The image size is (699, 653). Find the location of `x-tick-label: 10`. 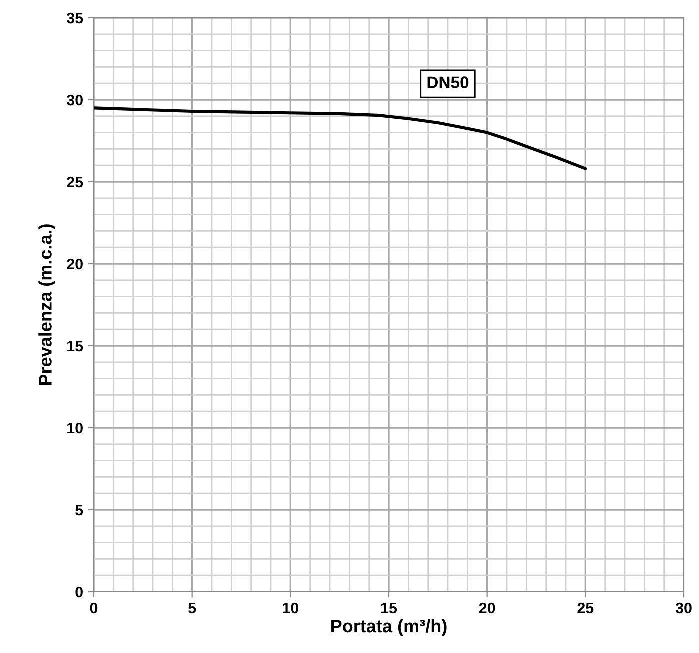

x-tick-label: 10 is located at coordinates (291, 608).